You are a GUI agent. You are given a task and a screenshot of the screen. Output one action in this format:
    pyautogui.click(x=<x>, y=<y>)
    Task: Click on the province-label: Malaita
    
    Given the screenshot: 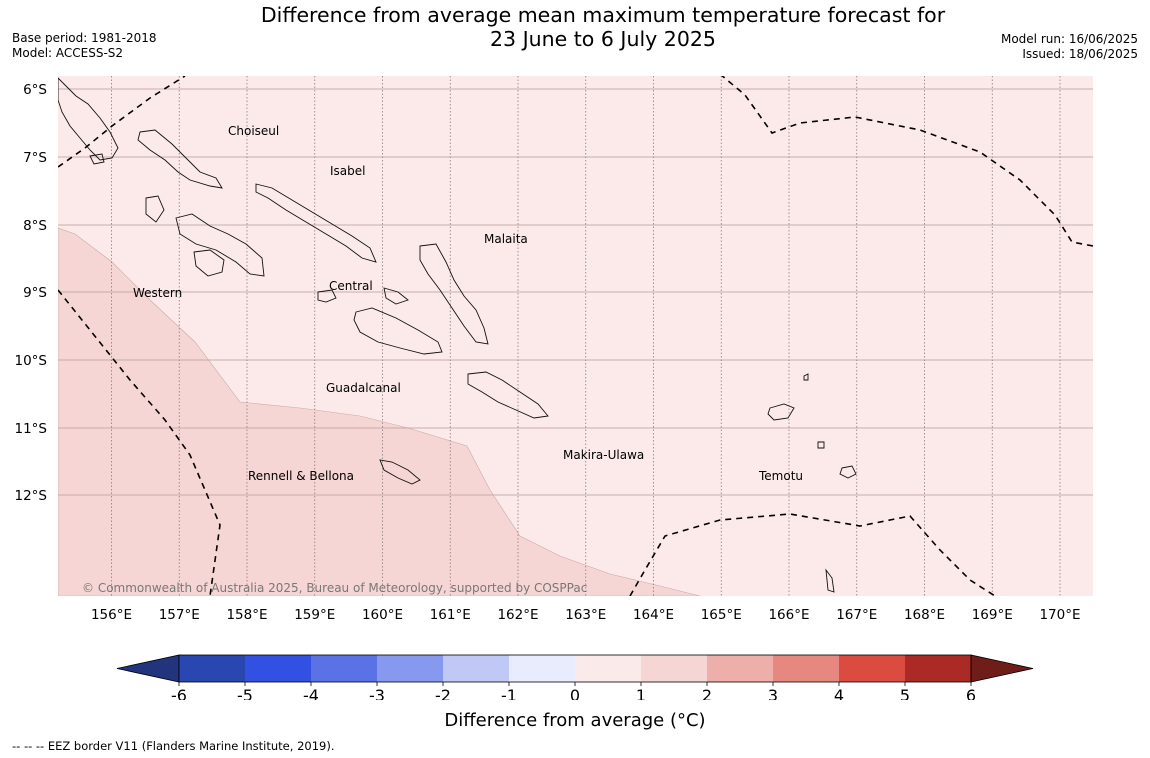 What is the action you would take?
    pyautogui.click(x=506, y=239)
    